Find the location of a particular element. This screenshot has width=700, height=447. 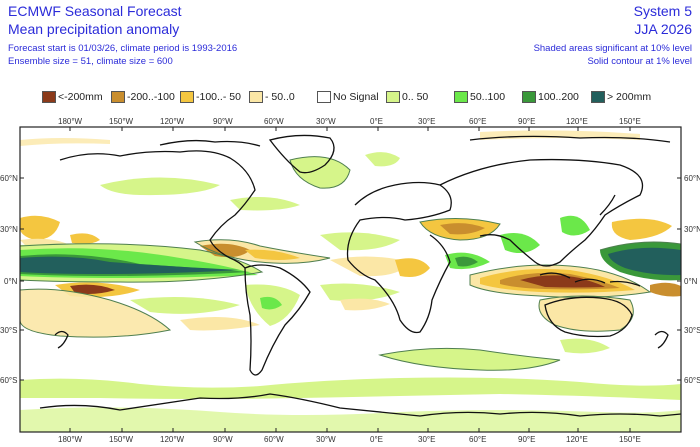

lat-label-left: 30°N is located at coordinates (9, 229).